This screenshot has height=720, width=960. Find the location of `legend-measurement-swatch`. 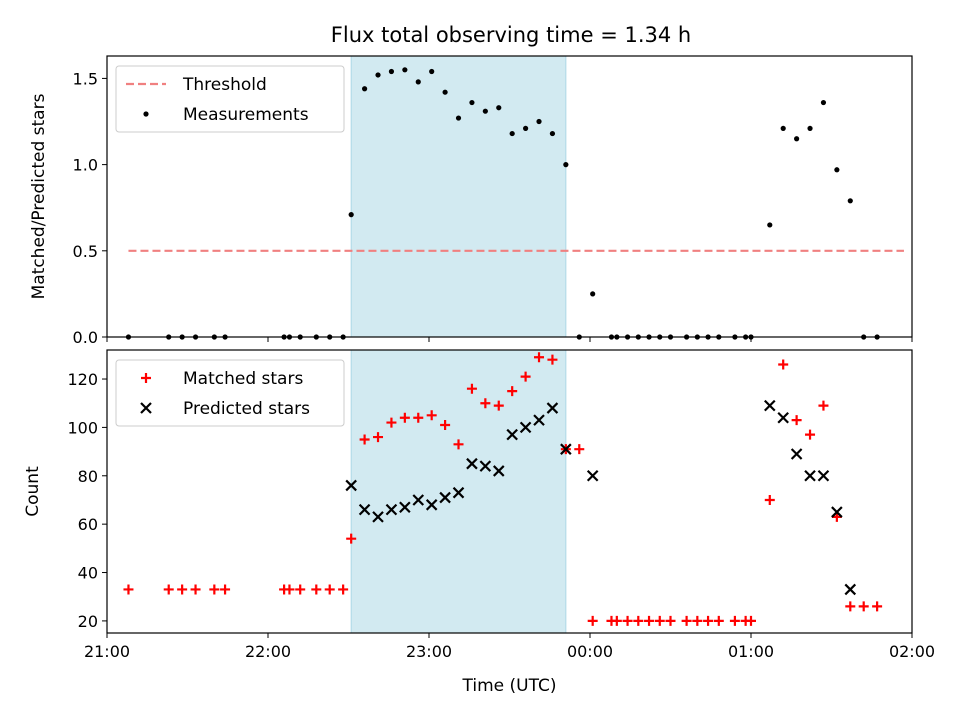

legend-measurement-swatch is located at coordinates (146, 114).